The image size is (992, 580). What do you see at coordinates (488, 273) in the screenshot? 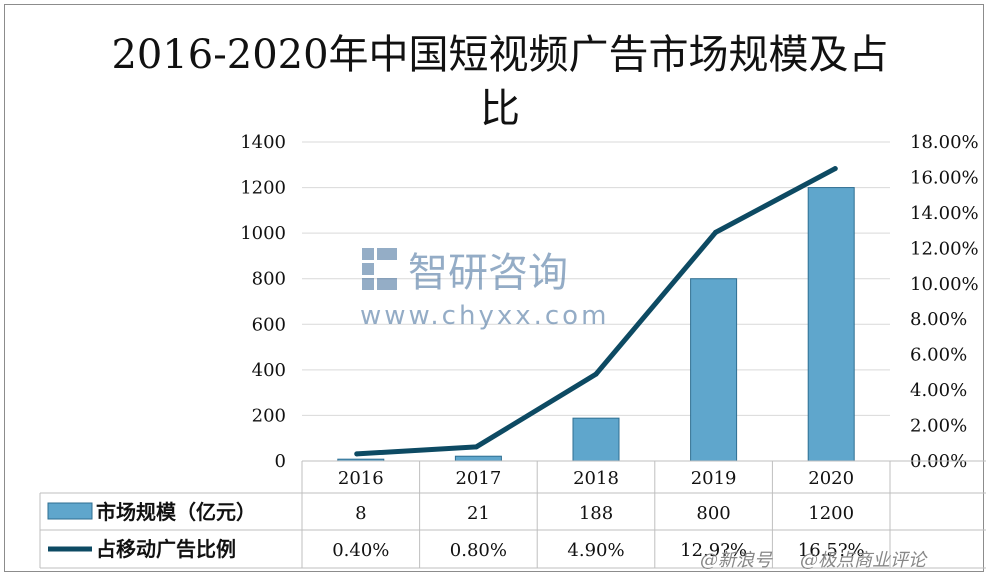
I see `watermark-text: 智研咨询` at bounding box center [488, 273].